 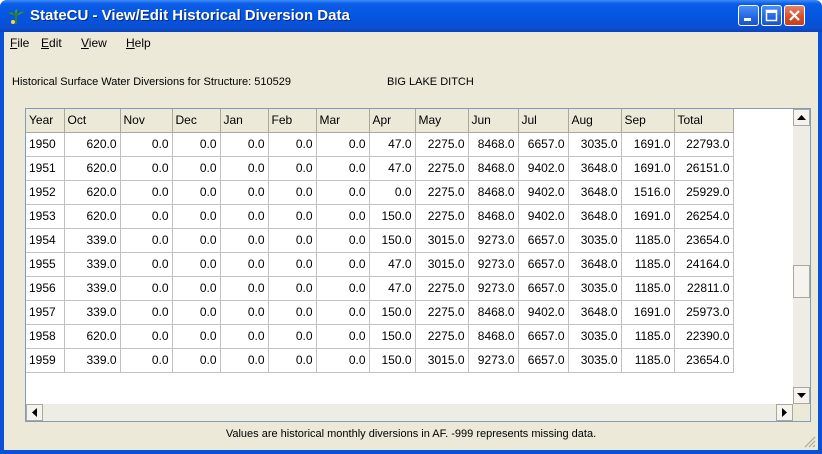 I want to click on menu-edit: Edit, so click(x=51, y=43).